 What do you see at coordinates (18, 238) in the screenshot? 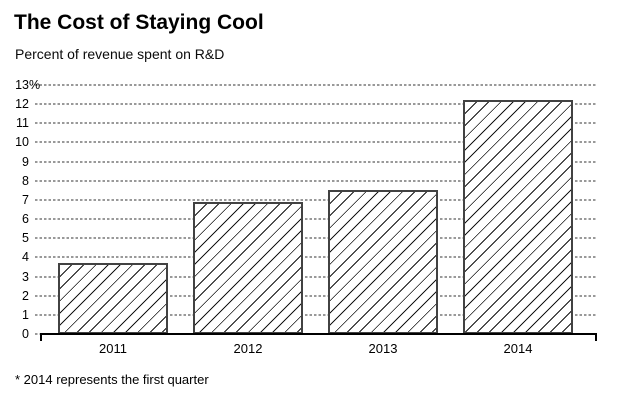
I see `y-axis-tick-label: 5` at bounding box center [18, 238].